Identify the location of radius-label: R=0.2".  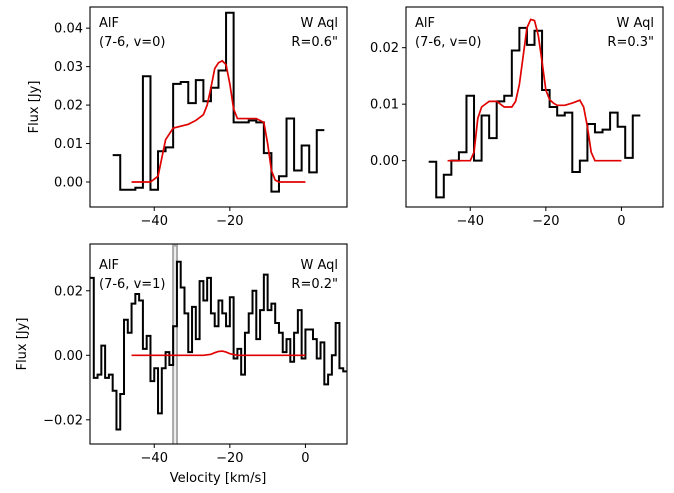
(314, 284).